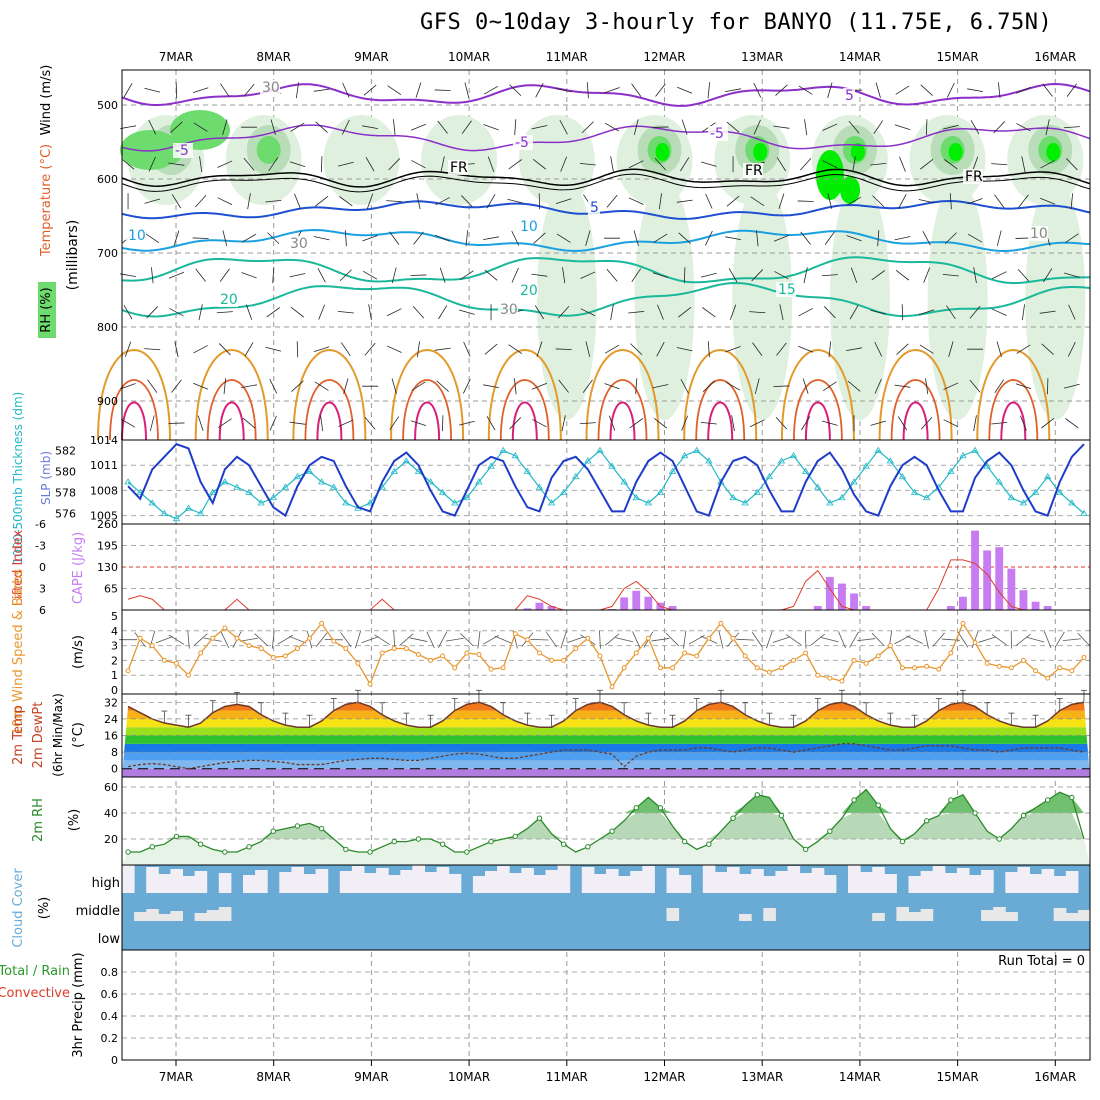 The image size is (1100, 1100). What do you see at coordinates (606, 1005) in the screenshot?
I see `panel-frame` at bounding box center [606, 1005].